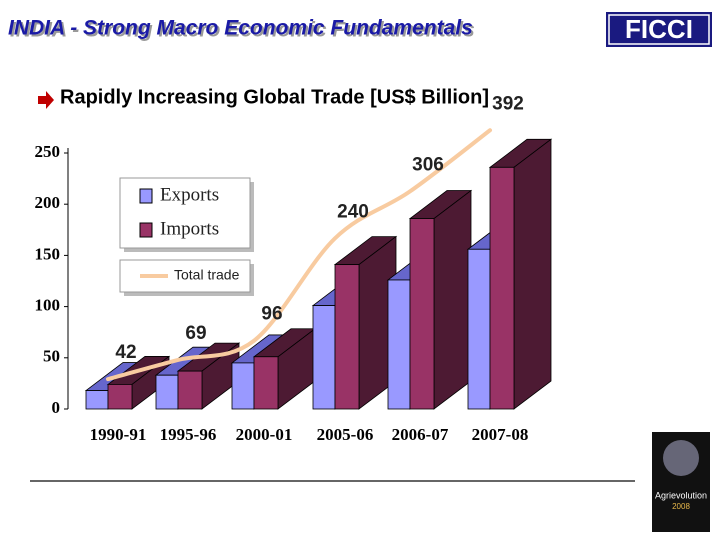  Describe the element at coordinates (48, 305) in the screenshot. I see `y-tick-label: 100` at that location.